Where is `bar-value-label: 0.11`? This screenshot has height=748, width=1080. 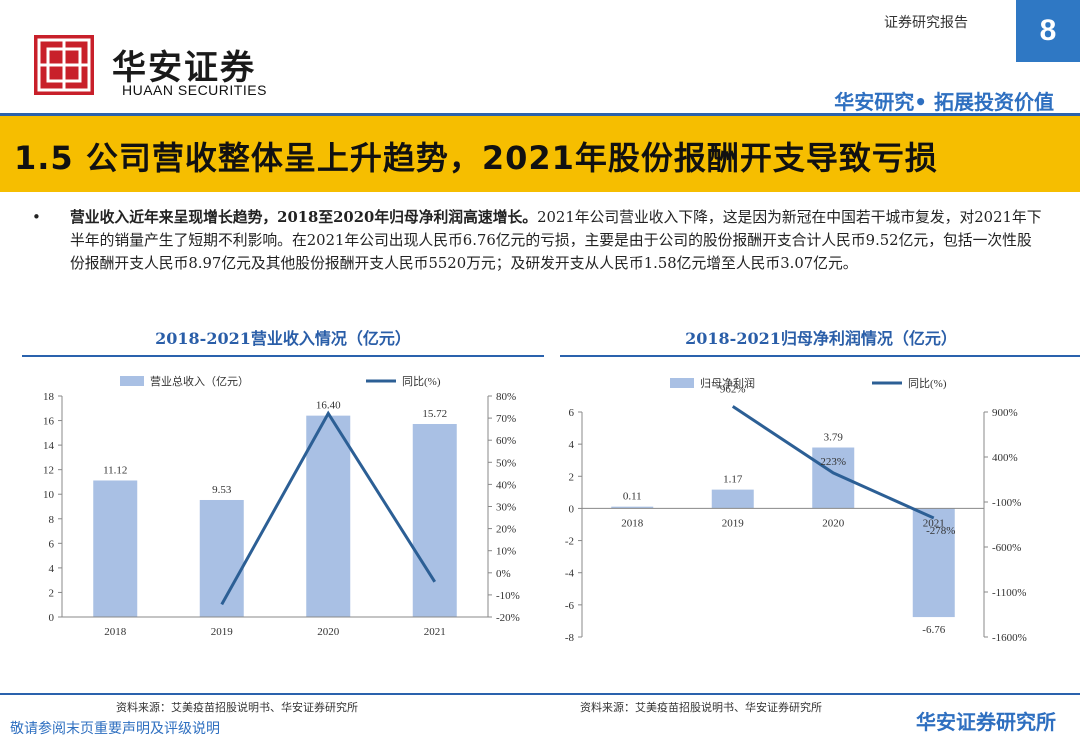 bar-value-label: 0.11 is located at coordinates (632, 497).